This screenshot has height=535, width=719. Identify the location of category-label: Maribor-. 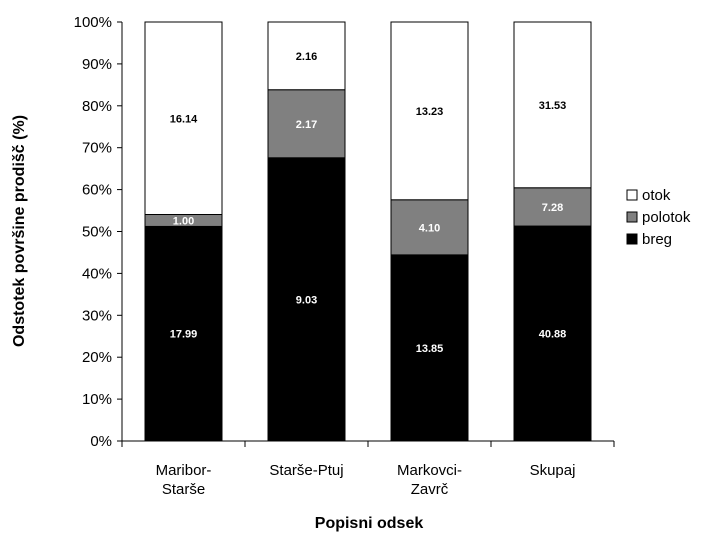
(184, 470).